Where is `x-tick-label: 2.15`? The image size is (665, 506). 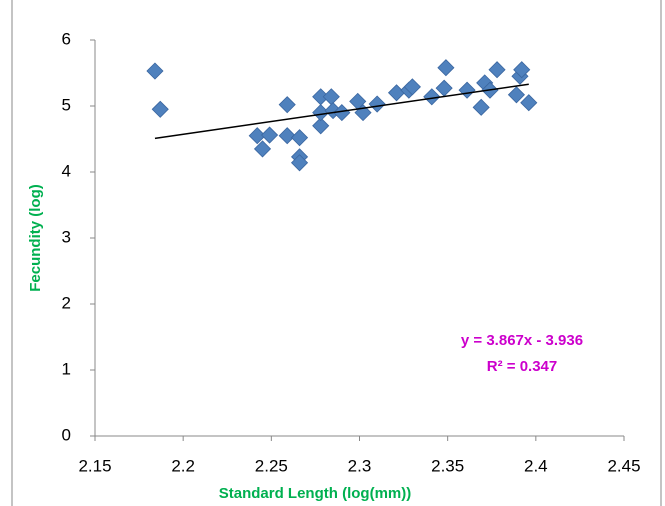
x-tick-label: 2.15 is located at coordinates (94, 465).